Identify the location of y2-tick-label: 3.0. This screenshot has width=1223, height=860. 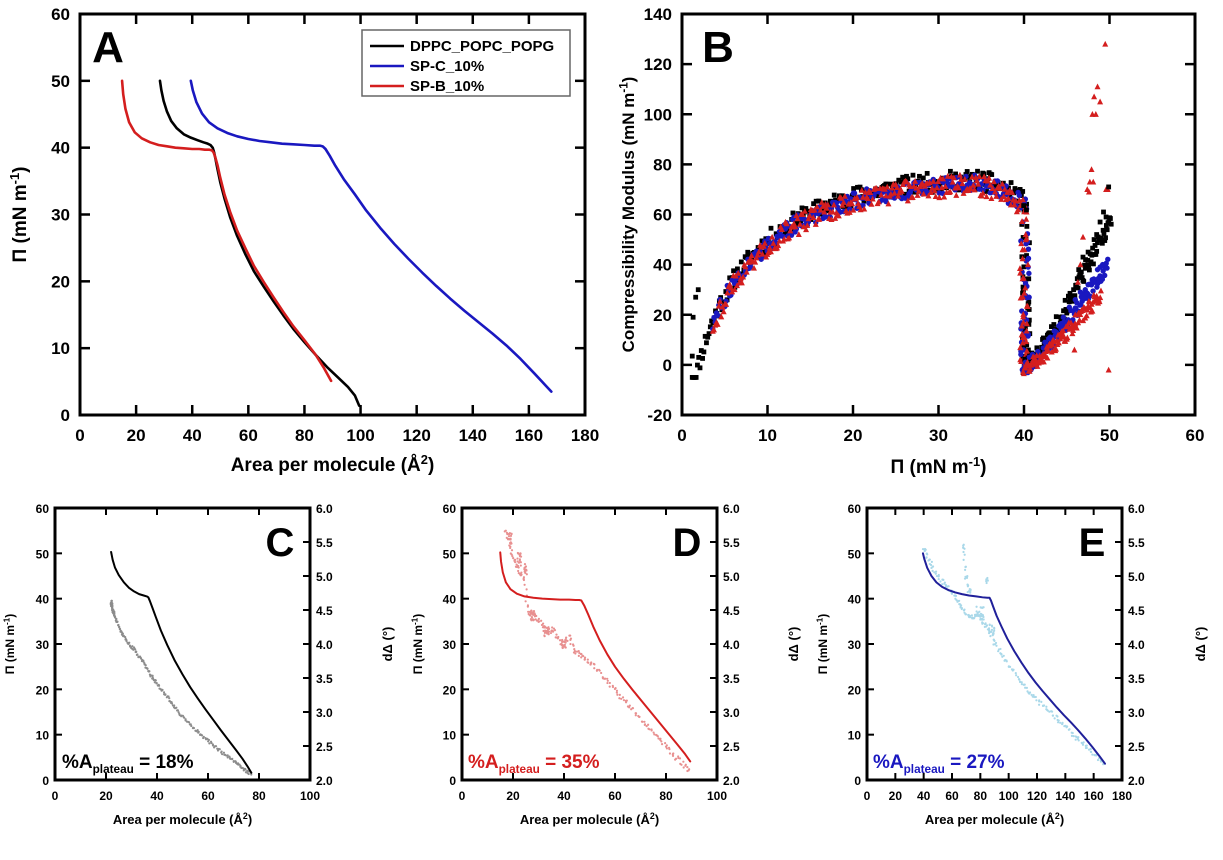
(1136, 713).